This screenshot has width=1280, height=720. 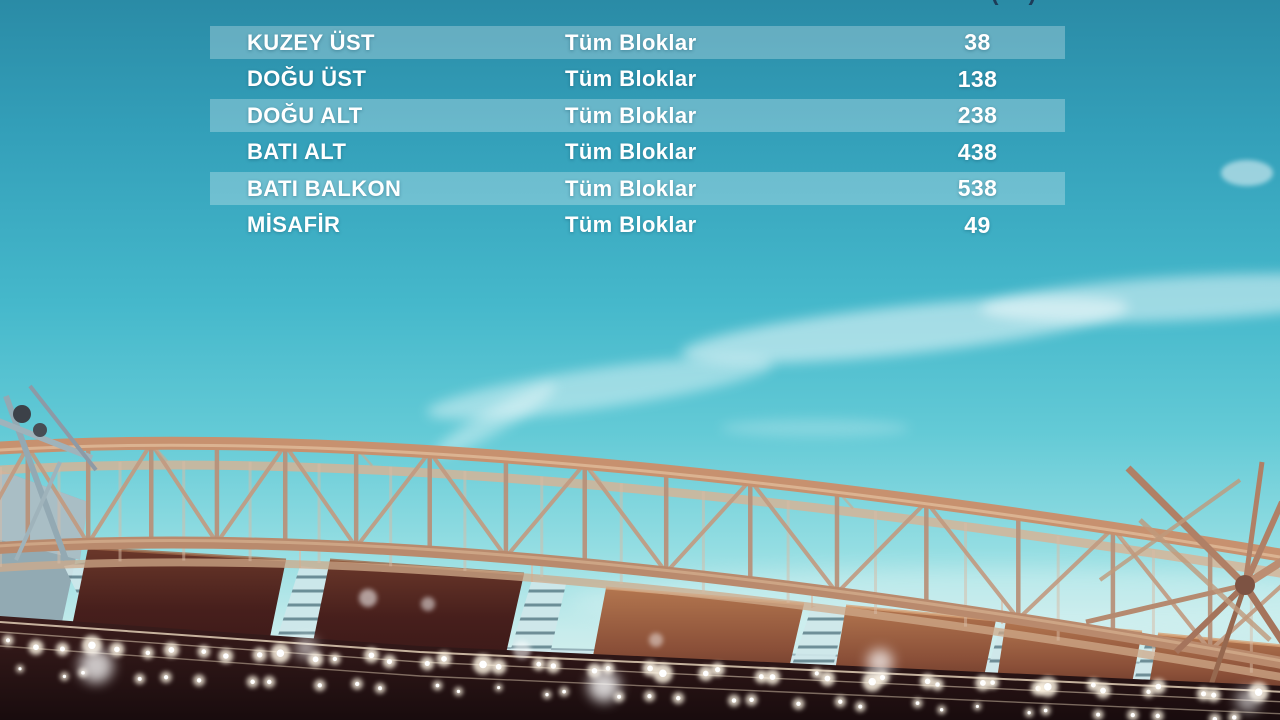 I want to click on price-cell: 38, so click(x=977, y=42).